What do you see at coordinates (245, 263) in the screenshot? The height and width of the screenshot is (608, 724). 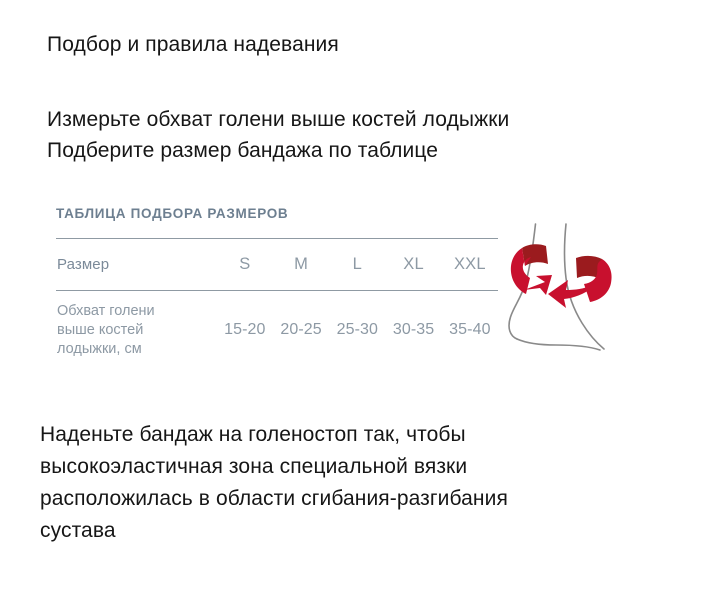 I see `size-column-header-s: S` at bounding box center [245, 263].